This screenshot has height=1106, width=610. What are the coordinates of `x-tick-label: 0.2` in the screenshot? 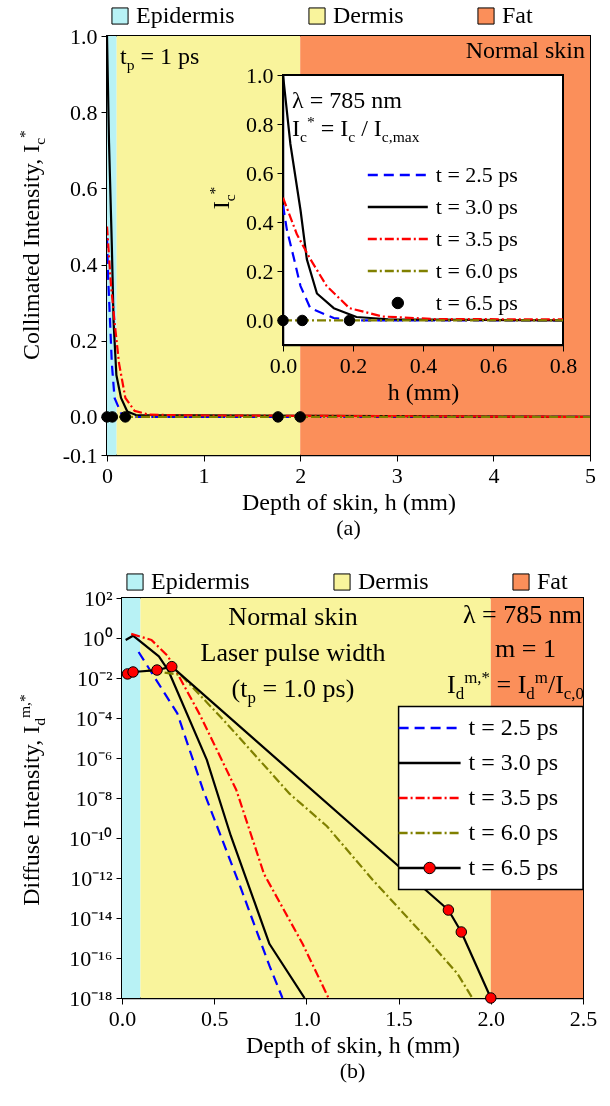 It's located at (353, 365).